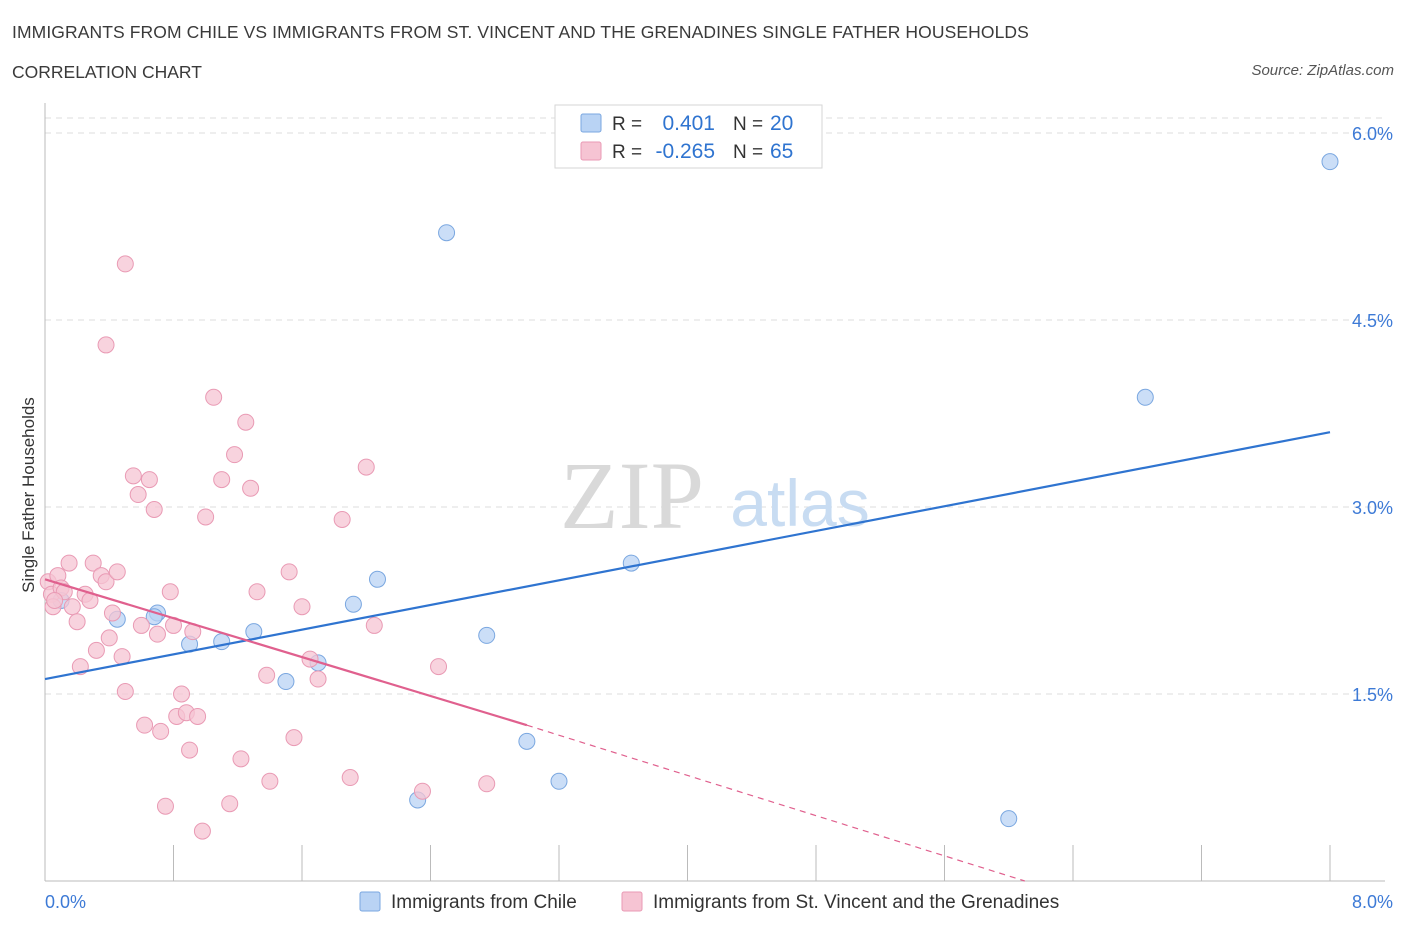  What do you see at coordinates (591, 151) in the screenshot?
I see `stats-swatch-pink` at bounding box center [591, 151].